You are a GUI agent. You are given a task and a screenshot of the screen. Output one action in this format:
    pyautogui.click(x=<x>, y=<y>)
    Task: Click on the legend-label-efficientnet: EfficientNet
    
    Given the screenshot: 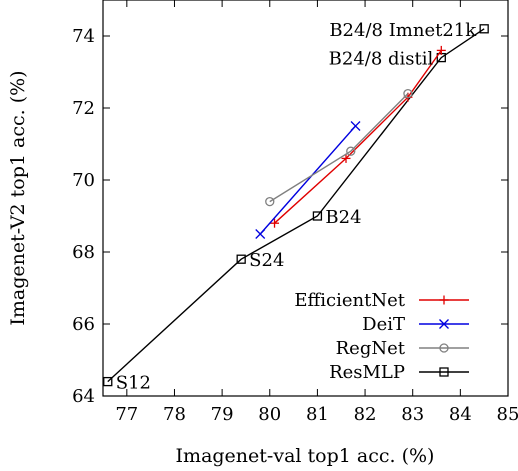 What is the action you would take?
    pyautogui.click(x=349, y=300)
    